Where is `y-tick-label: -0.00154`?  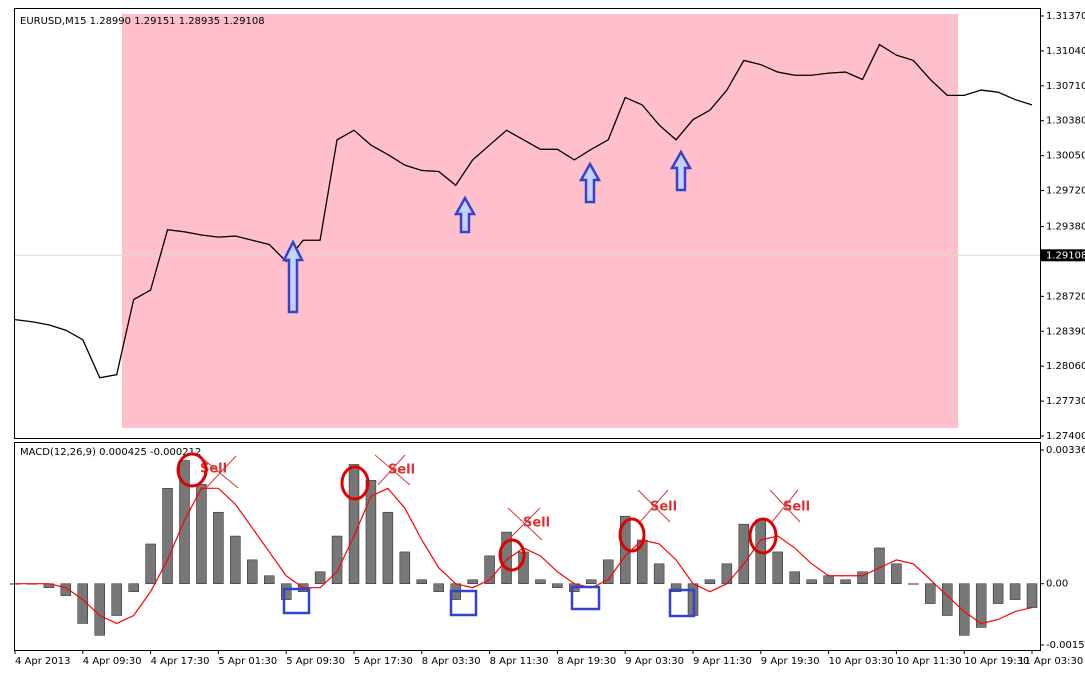
y-tick-label: -0.00154 is located at coordinates (1065, 645).